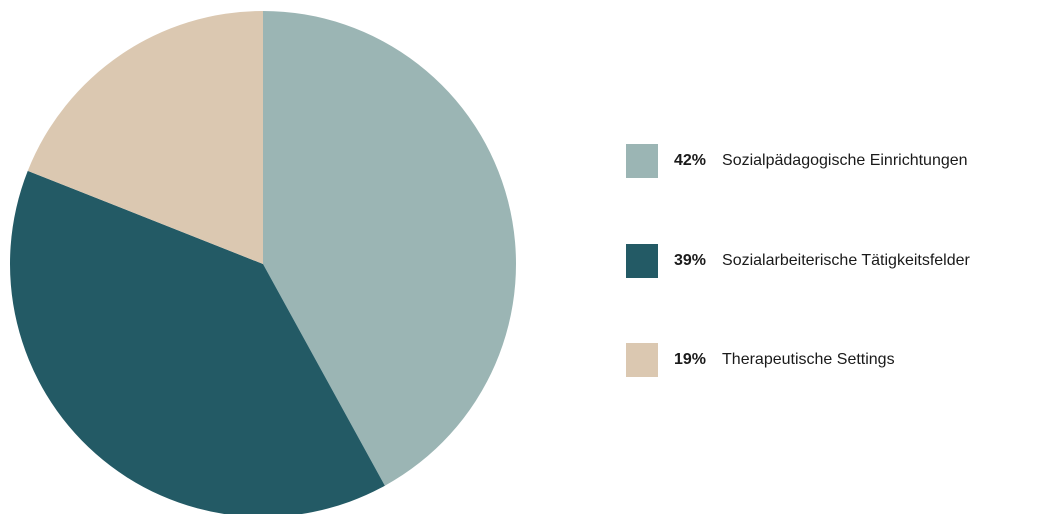 Image resolution: width=1043 pixels, height=514 pixels. Describe the element at coordinates (808, 359) in the screenshot. I see `legend-label: Therapeutische Settings` at that location.